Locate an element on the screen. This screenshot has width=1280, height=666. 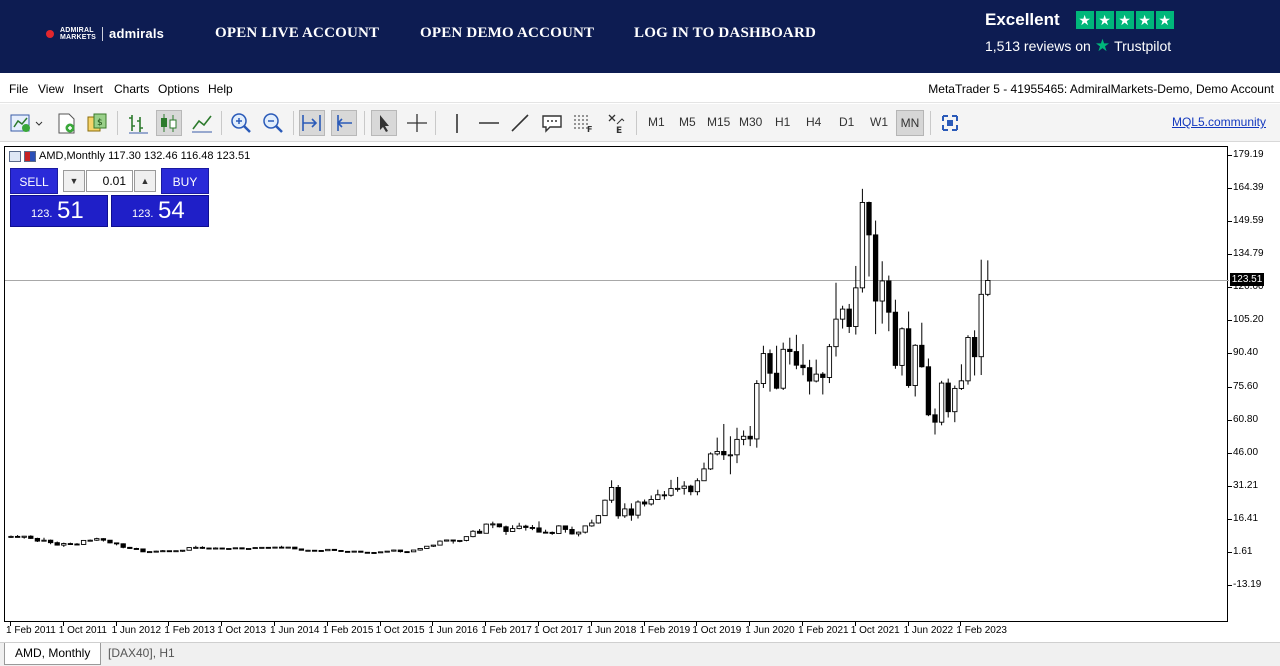
symbol-flag-icon is located at coordinates (30, 156).